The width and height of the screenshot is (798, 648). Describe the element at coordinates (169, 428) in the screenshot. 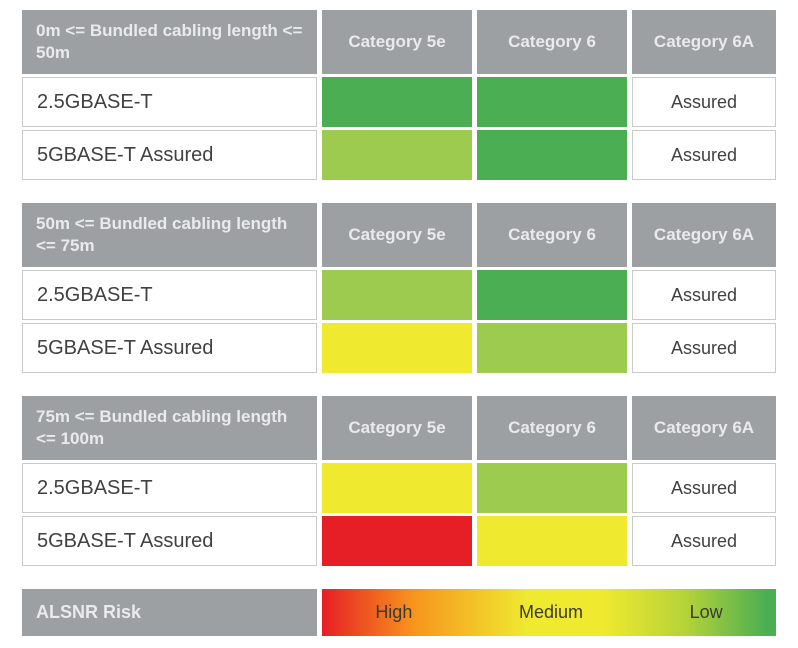

I see `table-title: 75m <= Bundled cabling length <= 100m` at that location.